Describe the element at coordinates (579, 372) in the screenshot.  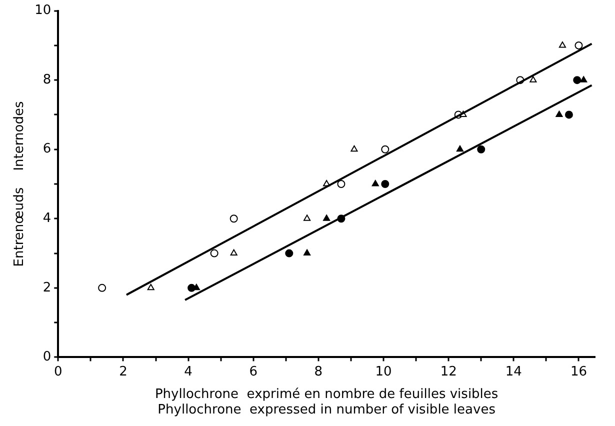
I see `x-tick-label: 16` at that location.